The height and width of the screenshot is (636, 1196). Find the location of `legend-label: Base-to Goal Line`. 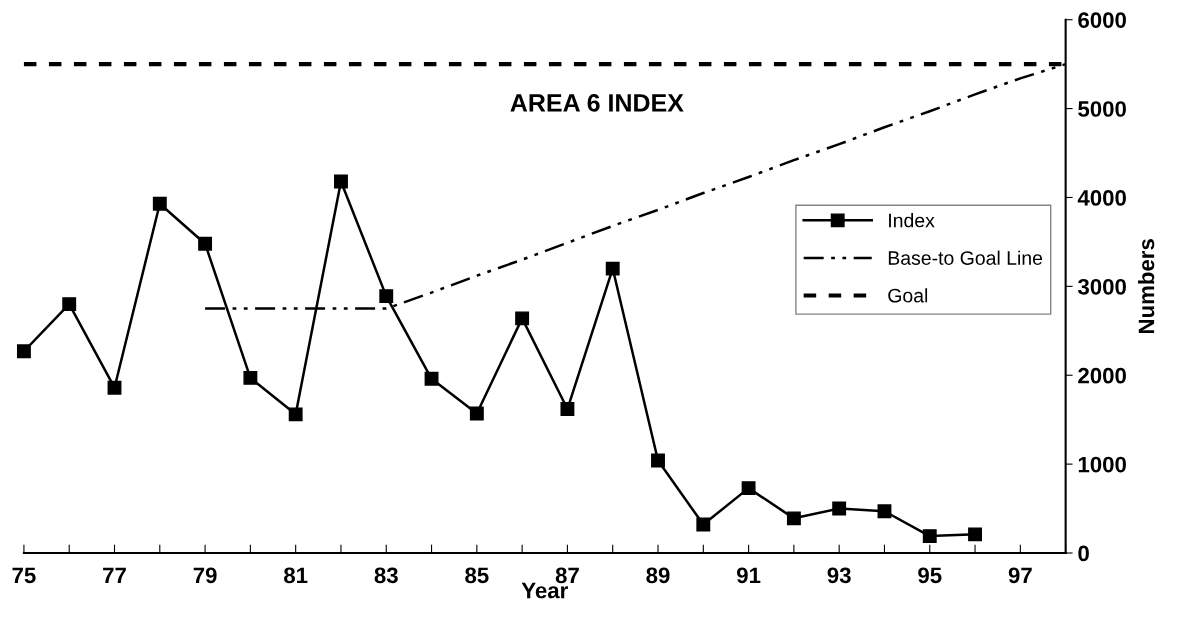

legend-label: Base-to Goal Line is located at coordinates (965, 257).